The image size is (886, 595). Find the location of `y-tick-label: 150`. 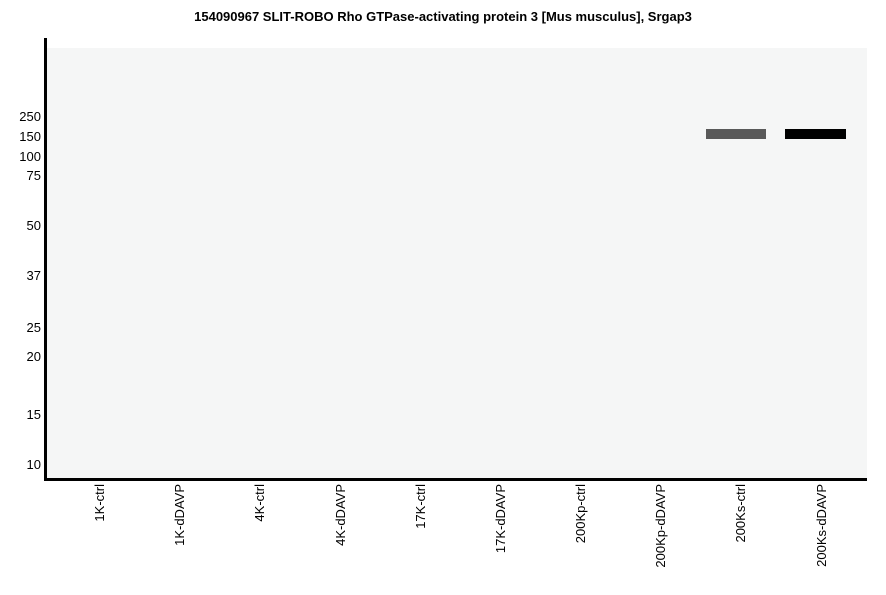

y-tick-label: 150 is located at coordinates (30, 136).